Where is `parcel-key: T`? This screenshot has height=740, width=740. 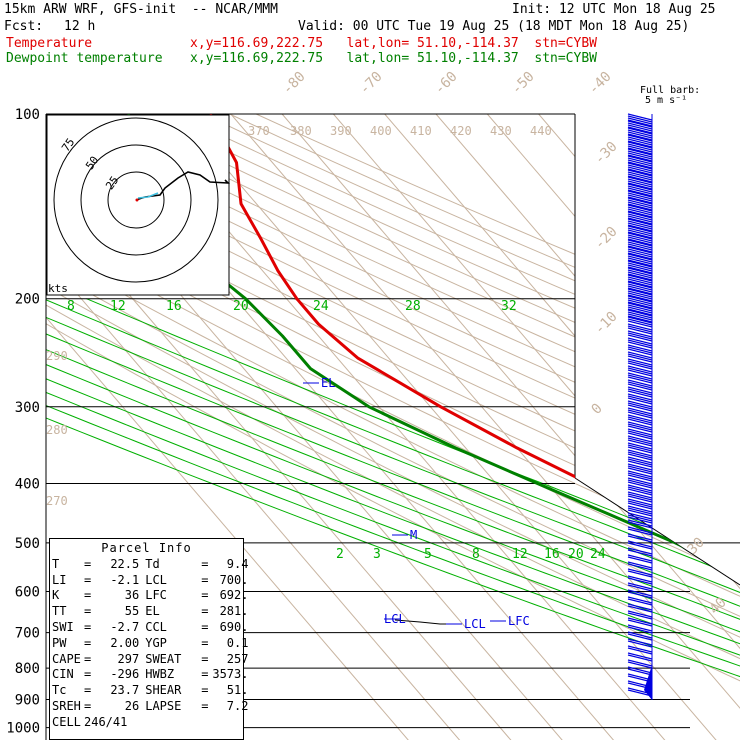 parcel-key: T is located at coordinates (56, 563).